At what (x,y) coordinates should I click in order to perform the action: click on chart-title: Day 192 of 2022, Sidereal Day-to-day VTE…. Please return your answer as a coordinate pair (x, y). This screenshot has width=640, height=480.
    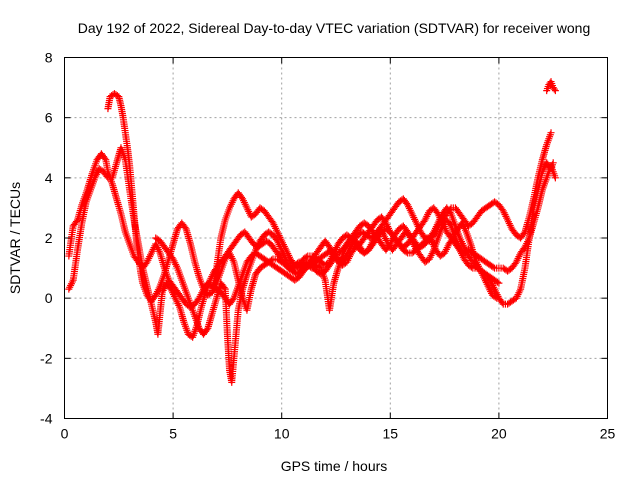
    Looking at the image, I should click on (334, 28).